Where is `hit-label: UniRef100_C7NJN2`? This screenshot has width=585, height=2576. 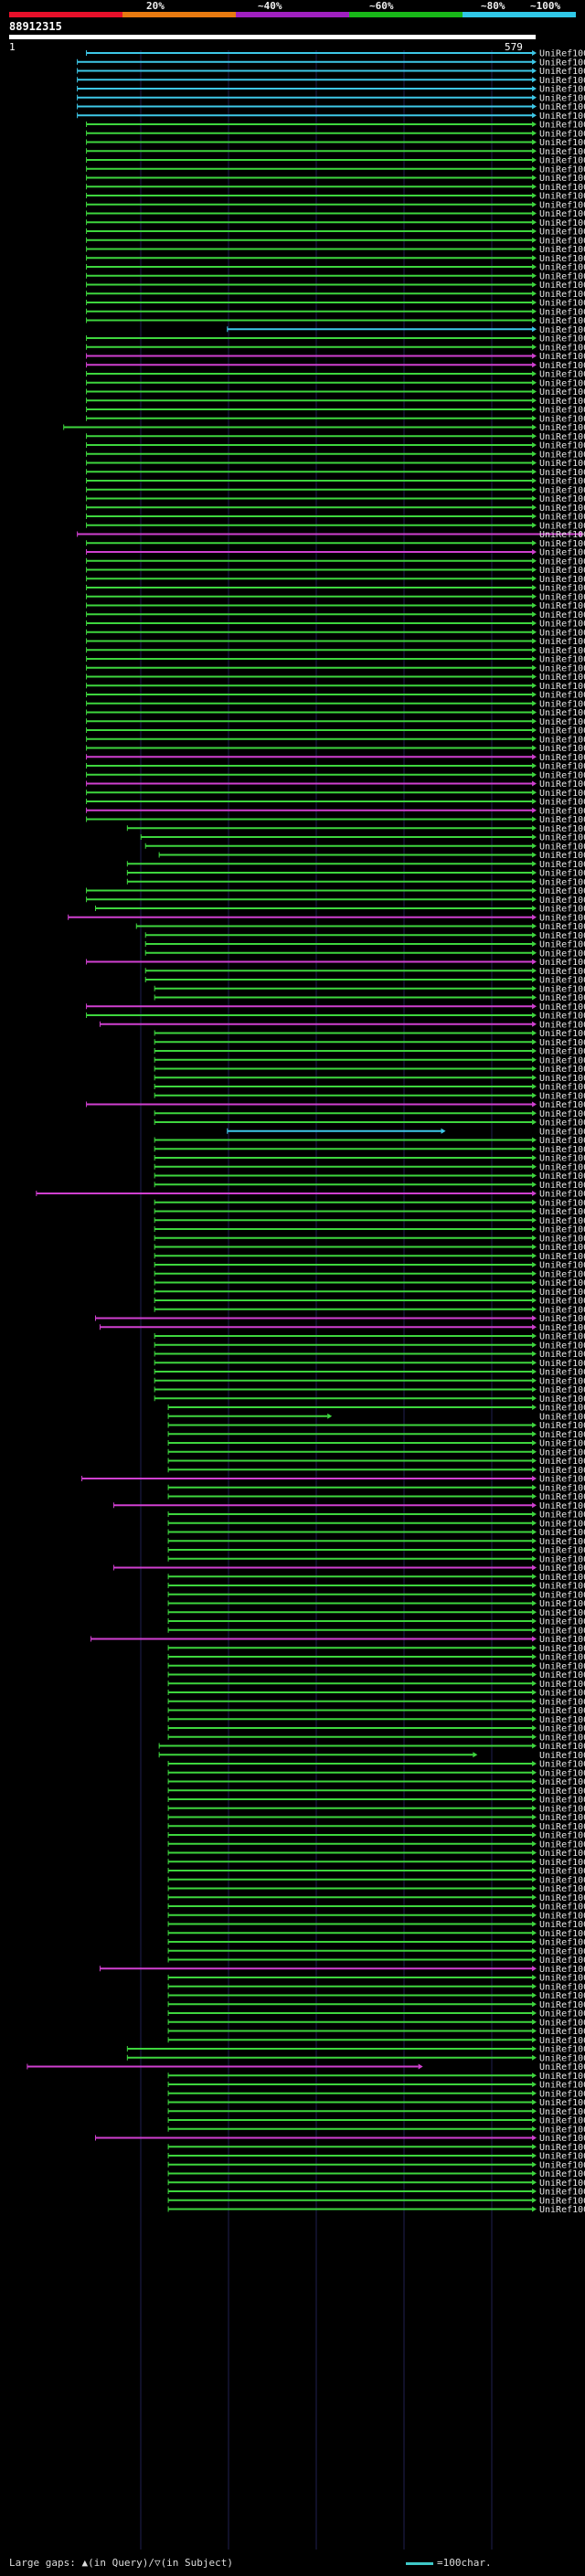 hit-label: UniRef100_C7NJN2 is located at coordinates (562, 1916).